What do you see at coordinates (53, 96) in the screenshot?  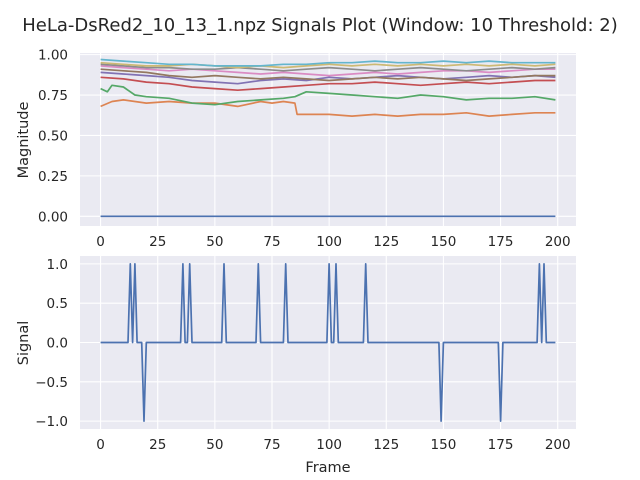 I see `magnitude-y-tick-label: 0.75` at bounding box center [53, 96].